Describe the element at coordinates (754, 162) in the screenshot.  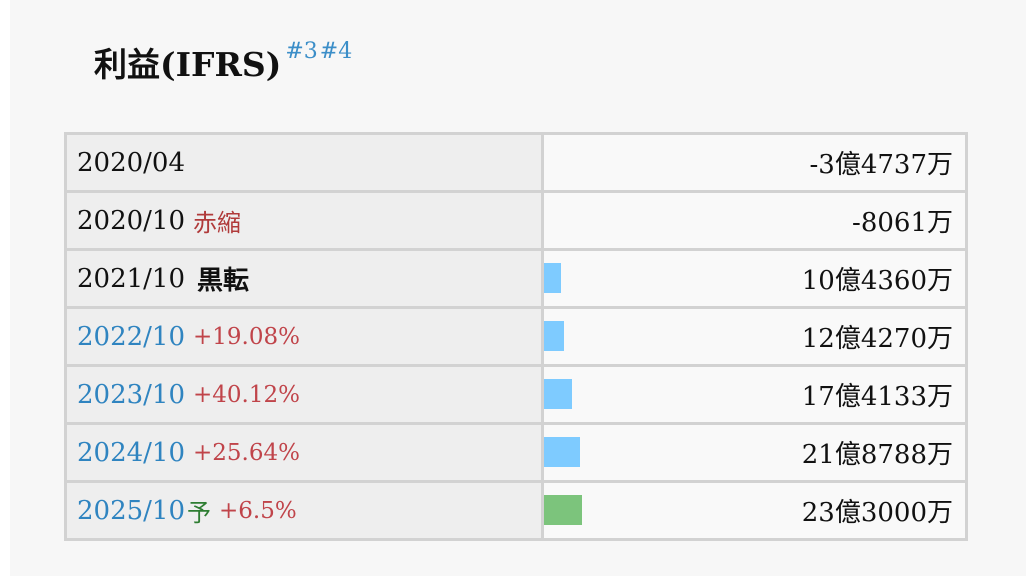
I see `value-cell: -3億4737万` at that location.